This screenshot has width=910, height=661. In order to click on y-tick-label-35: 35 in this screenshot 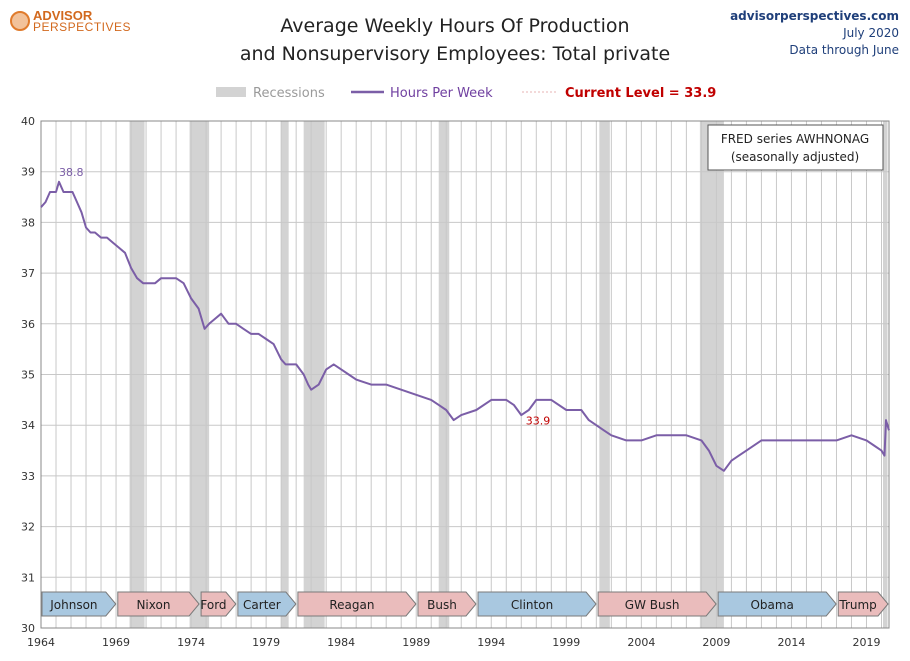, I will do `click(28, 375)`.